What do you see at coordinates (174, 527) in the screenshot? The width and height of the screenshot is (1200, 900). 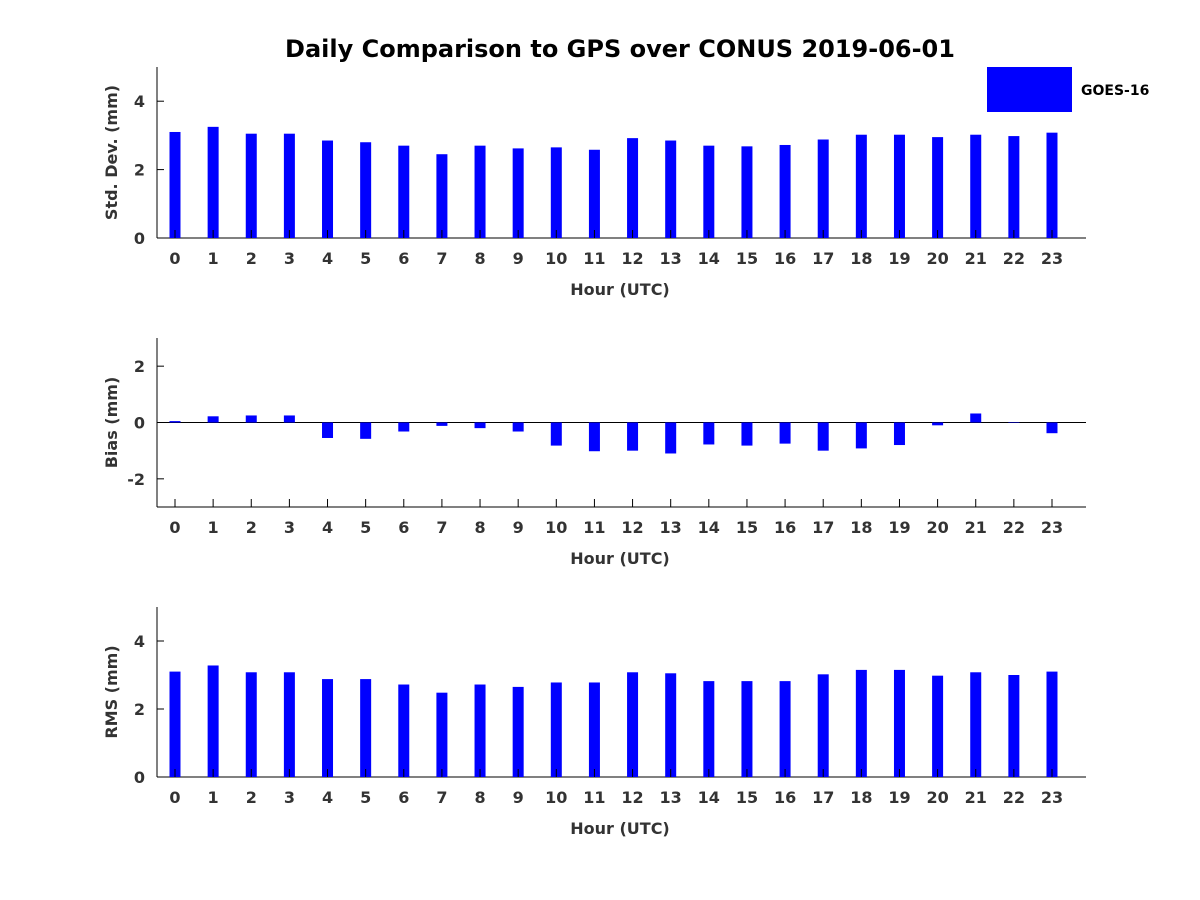 I see `x-tick-label: 0` at bounding box center [174, 527].